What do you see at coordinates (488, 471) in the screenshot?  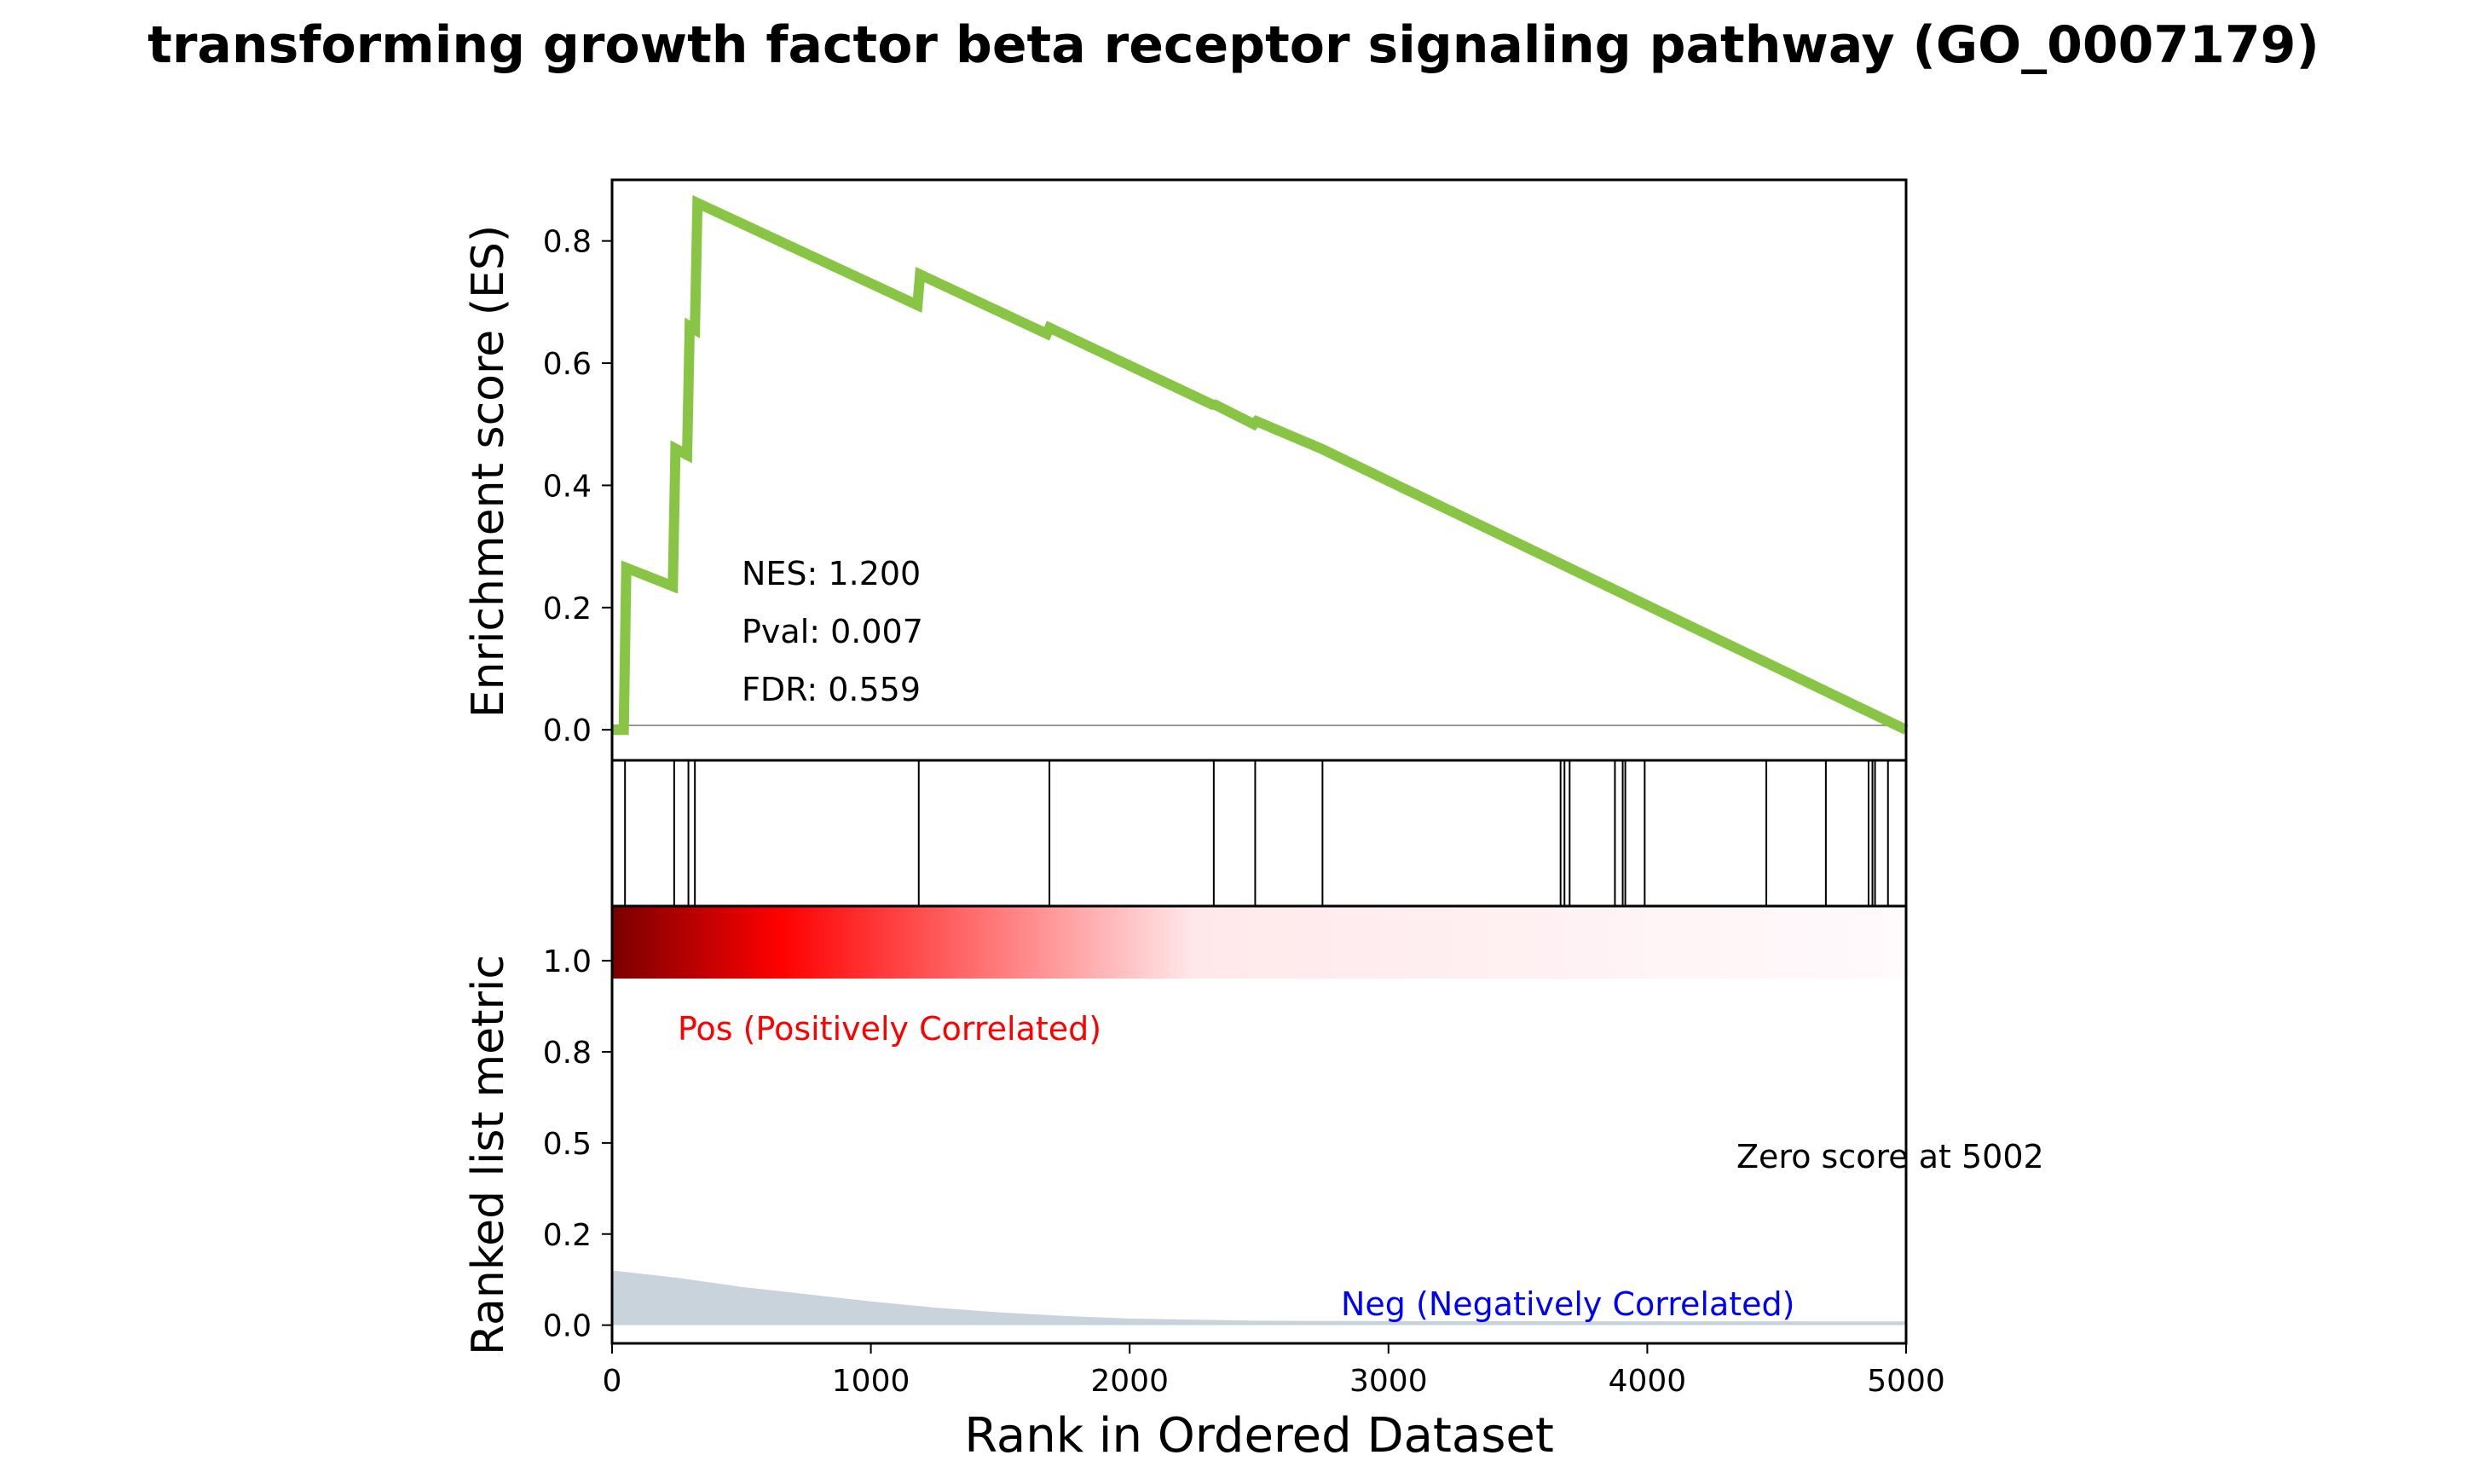 I see `es-y-axis-label: Enrichment score (ES)` at bounding box center [488, 471].